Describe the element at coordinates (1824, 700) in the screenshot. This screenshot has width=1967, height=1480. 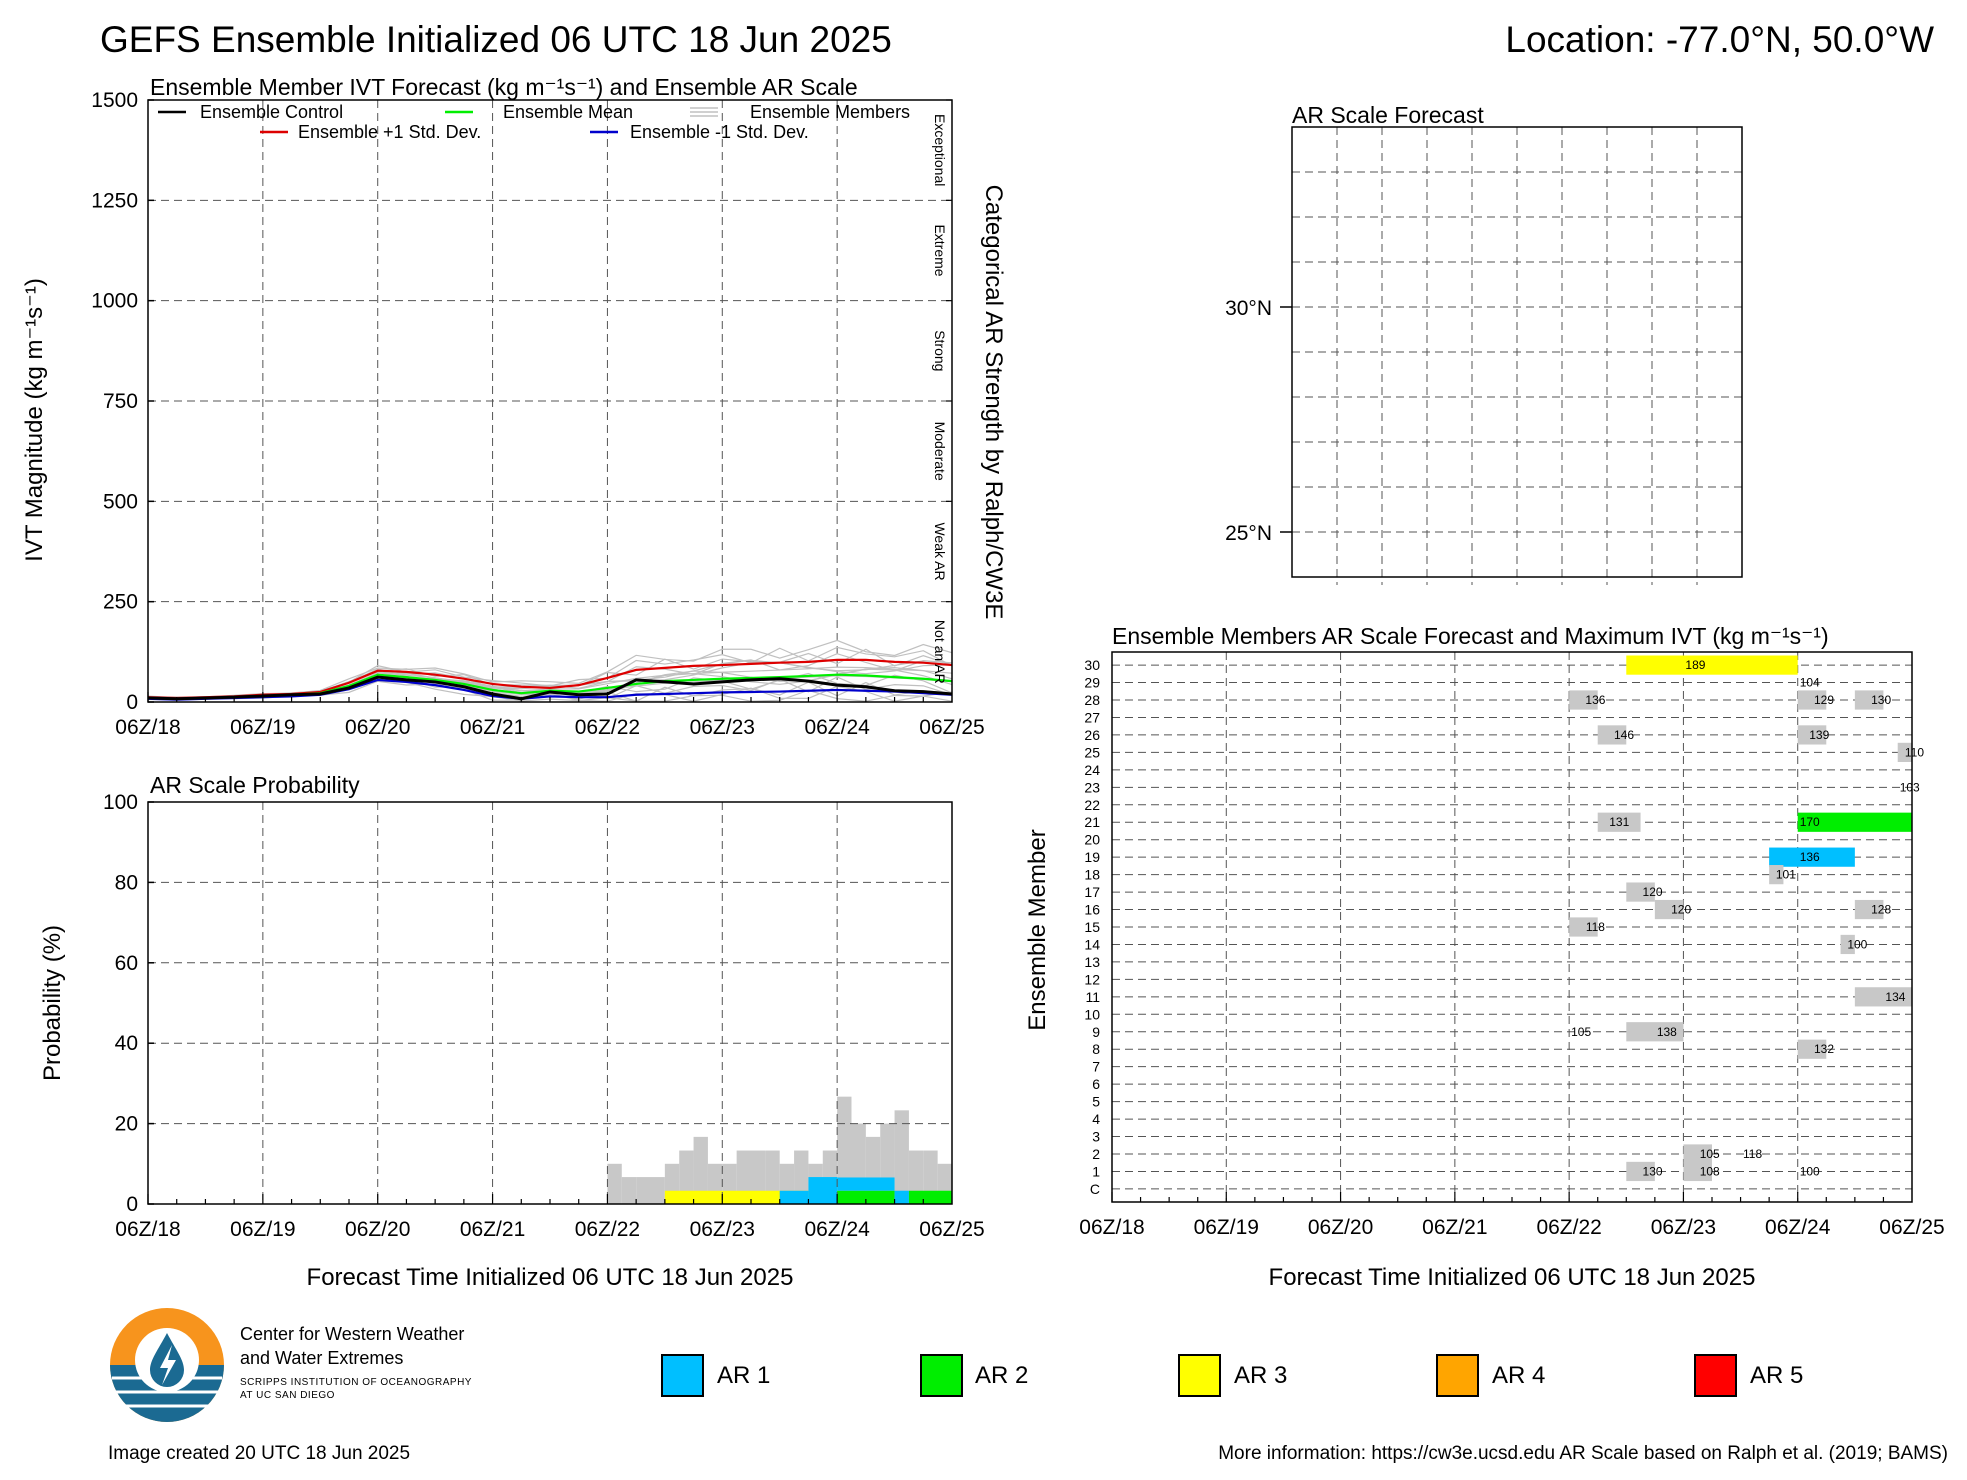
I see `member-max-ivt-label: 129` at that location.